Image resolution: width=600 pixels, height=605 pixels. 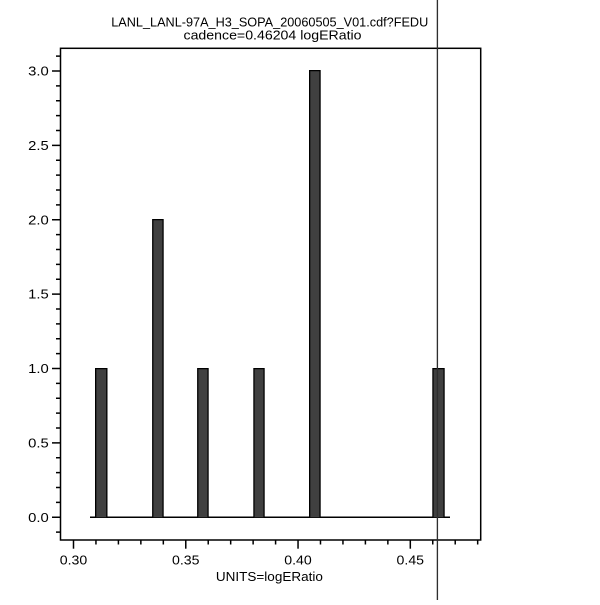 I want to click on svg-text: 2.0, so click(x=38, y=220).